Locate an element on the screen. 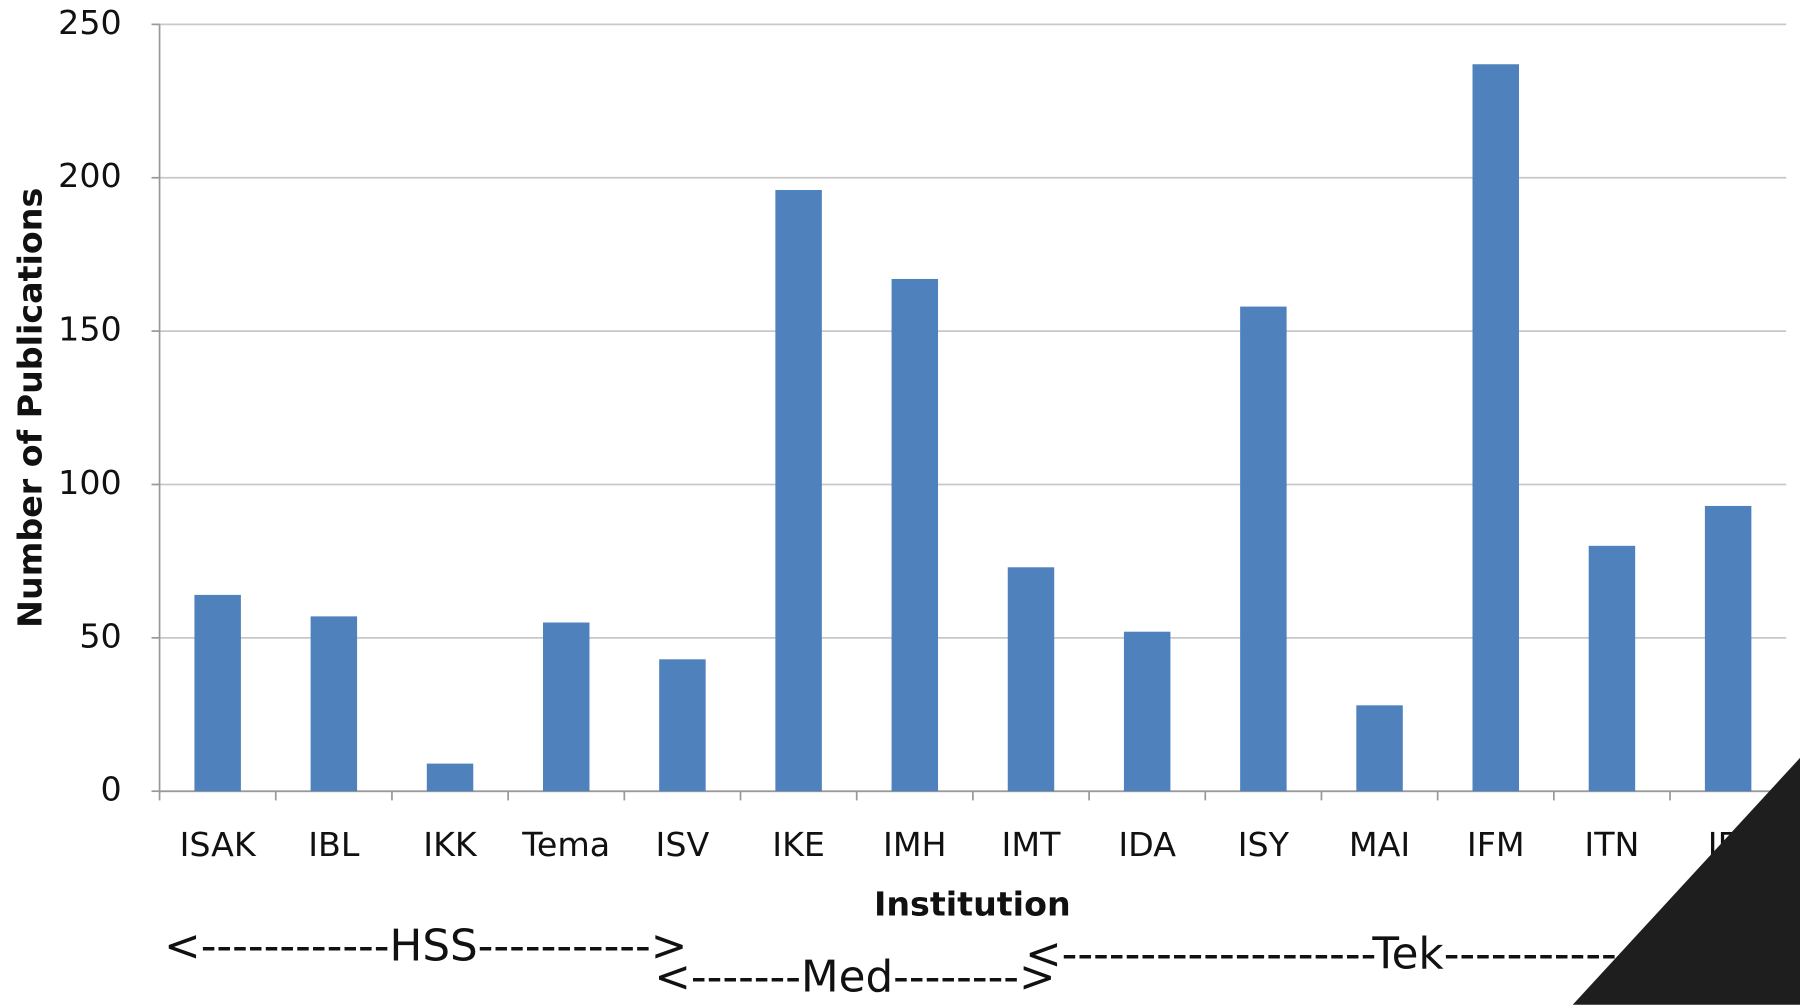 Image resolution: width=1800 pixels, height=1005 pixels. x-axis-title: Institution is located at coordinates (972, 904).